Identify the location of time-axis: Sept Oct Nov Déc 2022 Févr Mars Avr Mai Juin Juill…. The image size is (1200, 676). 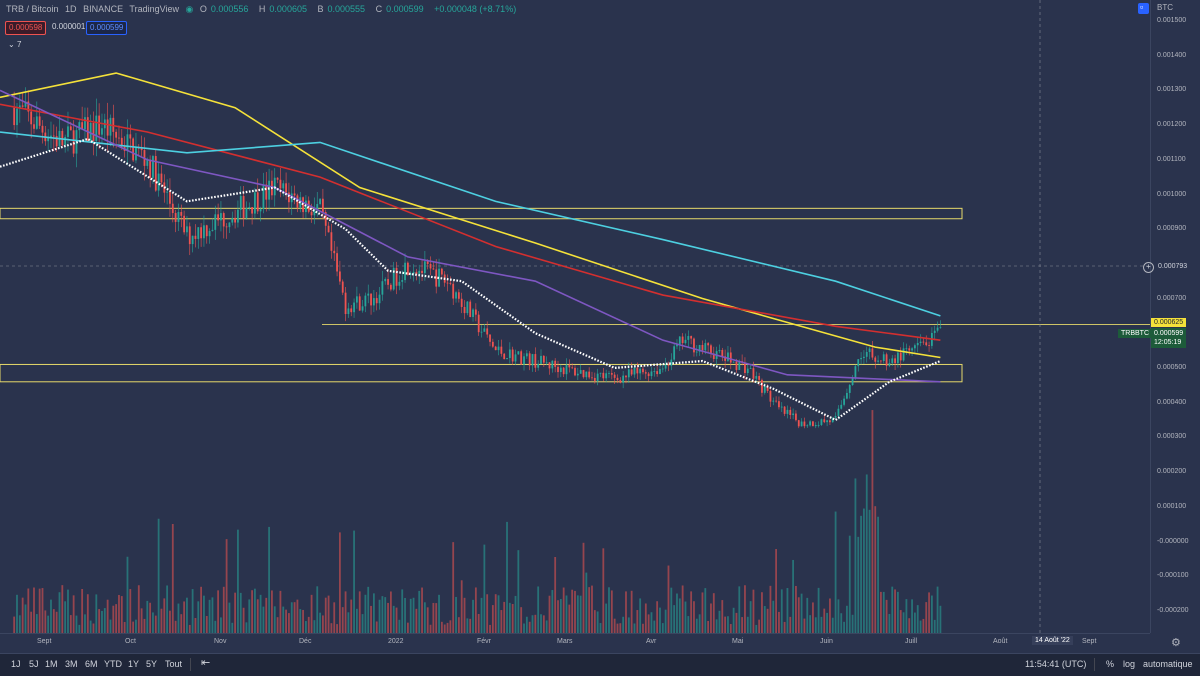
(590, 643).